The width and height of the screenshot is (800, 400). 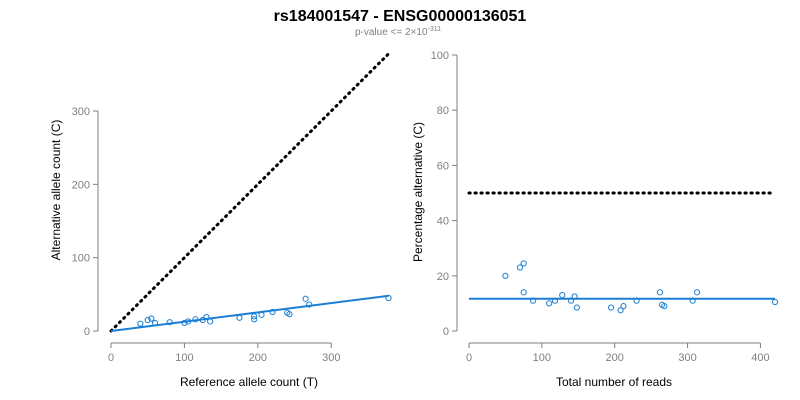 I want to click on right-y-axis-label: Percentage alternative (C), so click(x=418, y=192).